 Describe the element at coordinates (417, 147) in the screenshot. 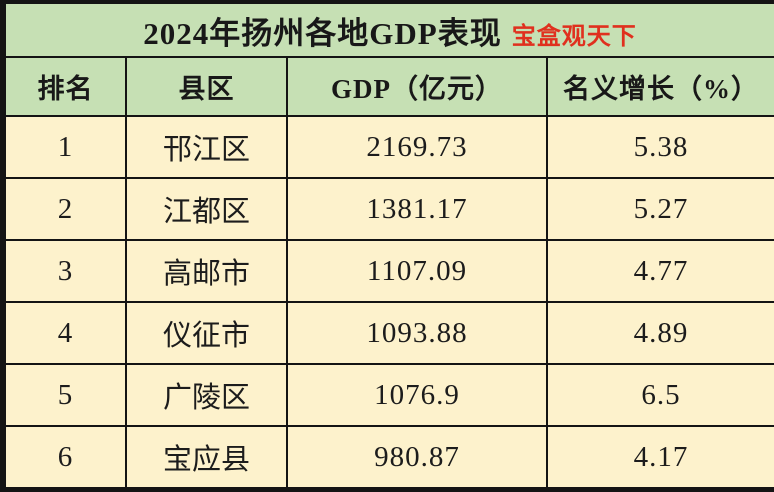

I see `cell-gdp: 2169.73` at that location.